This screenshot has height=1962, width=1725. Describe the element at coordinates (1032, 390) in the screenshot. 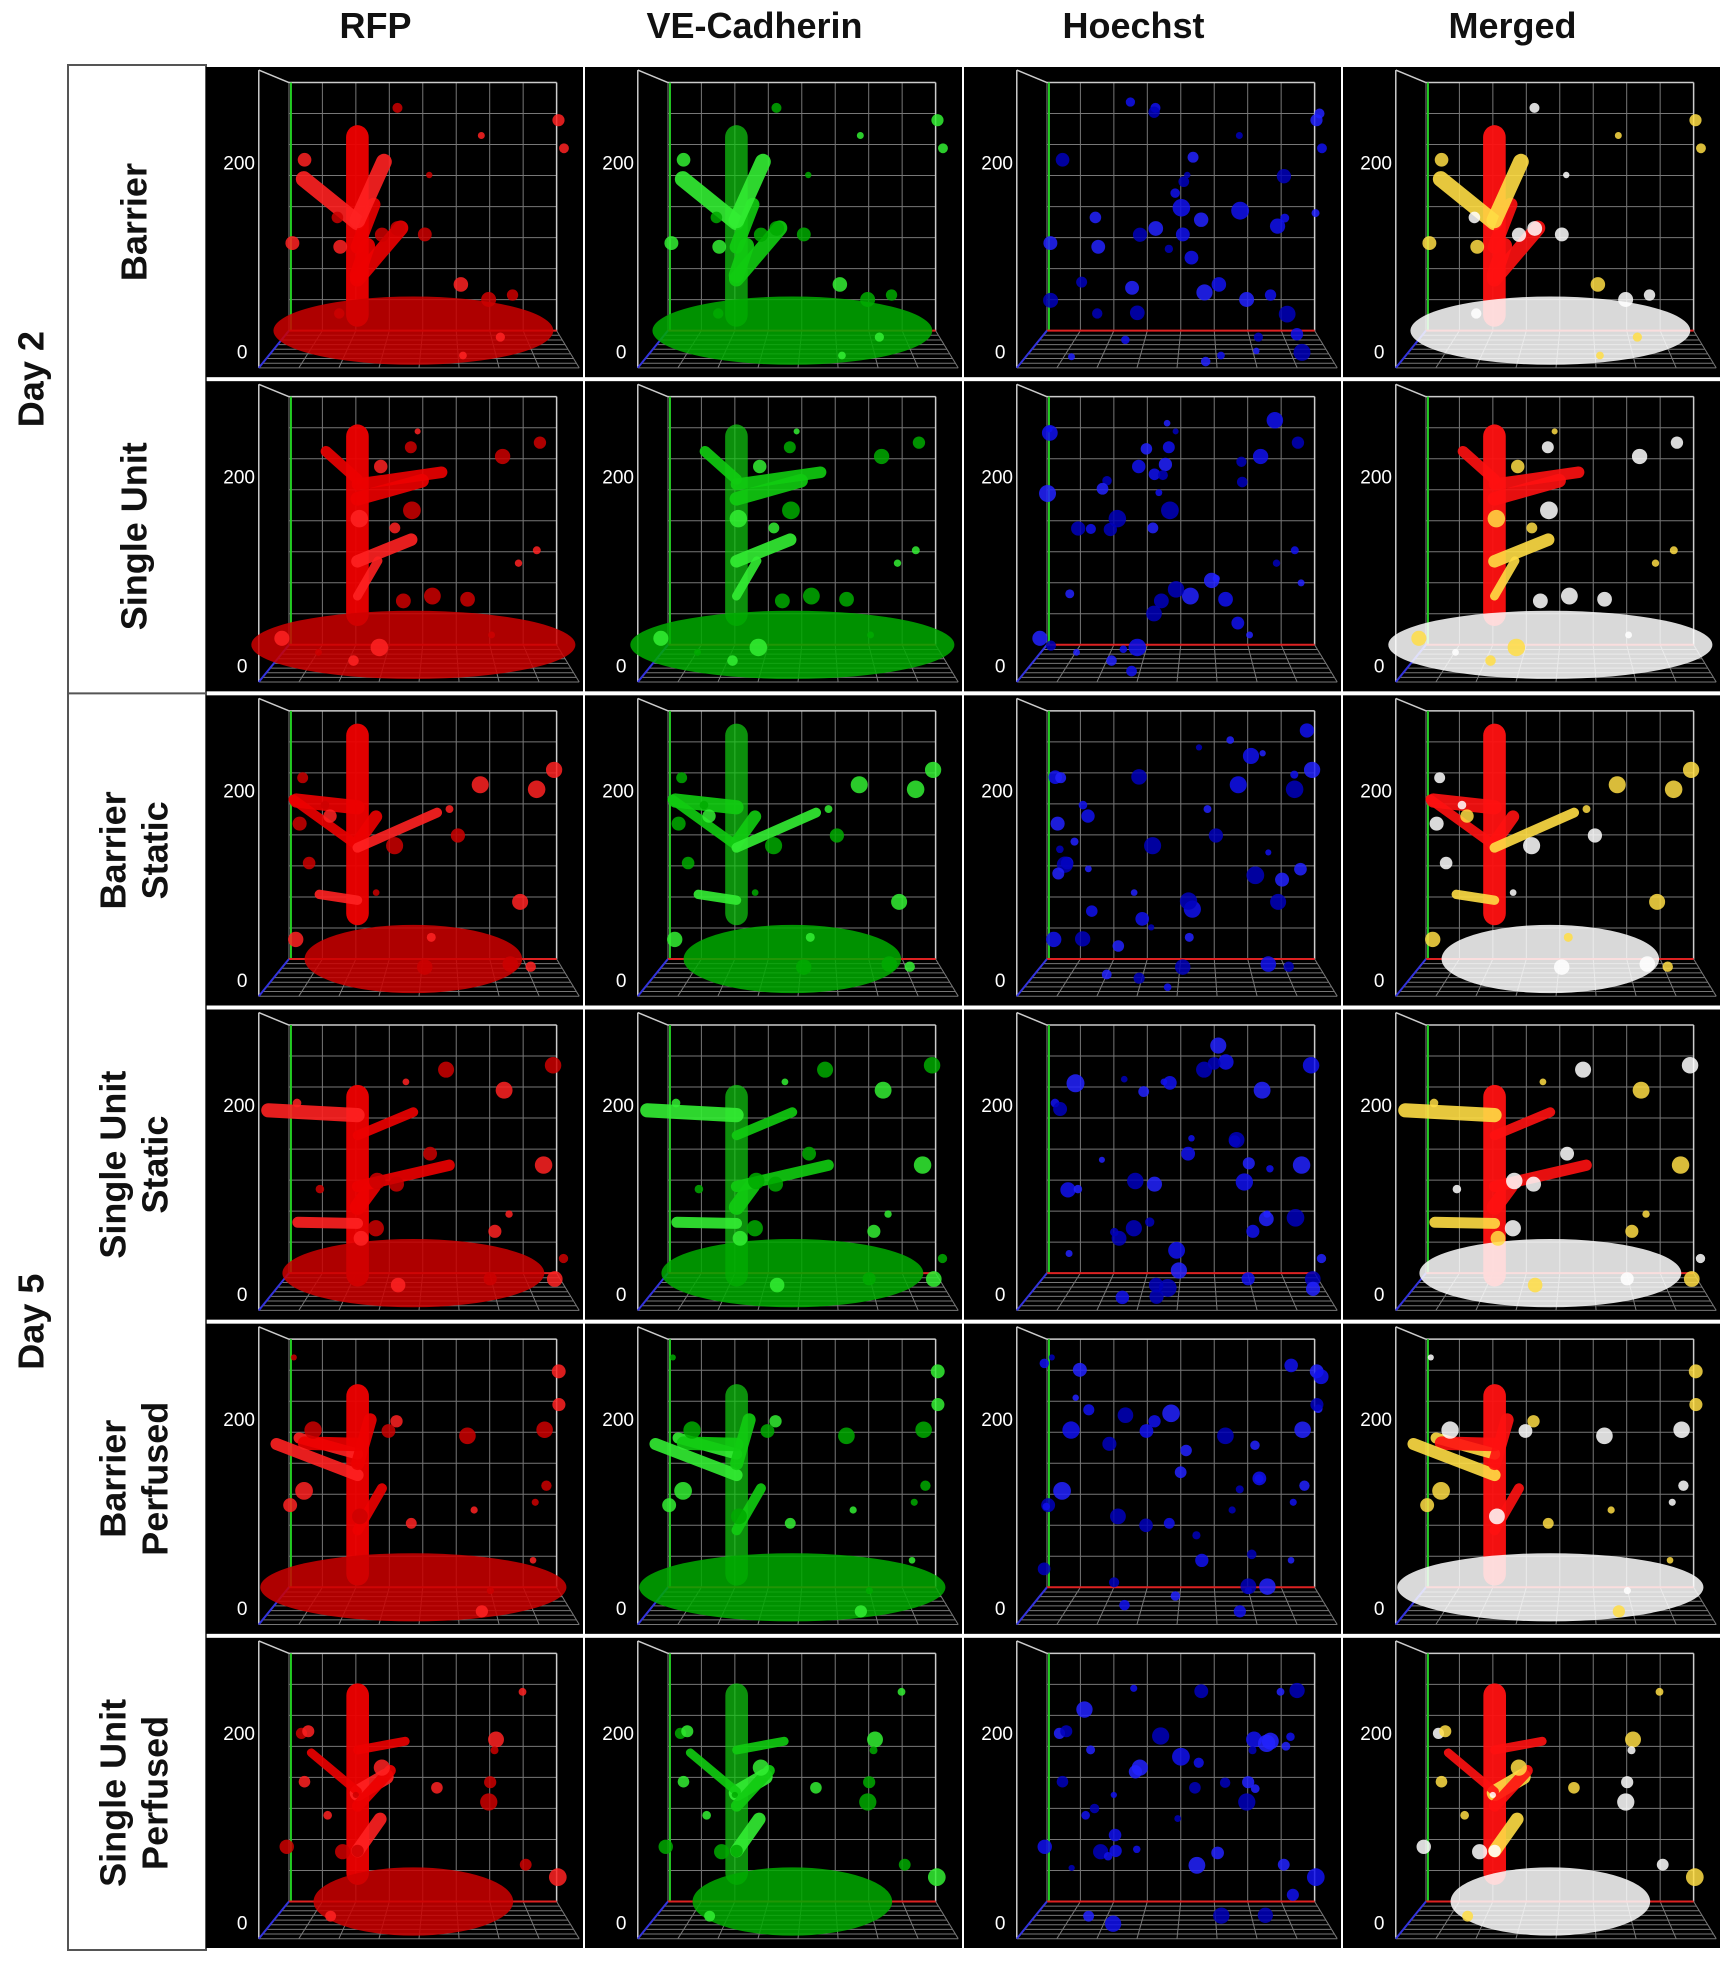

I see `box-edge` at that location.